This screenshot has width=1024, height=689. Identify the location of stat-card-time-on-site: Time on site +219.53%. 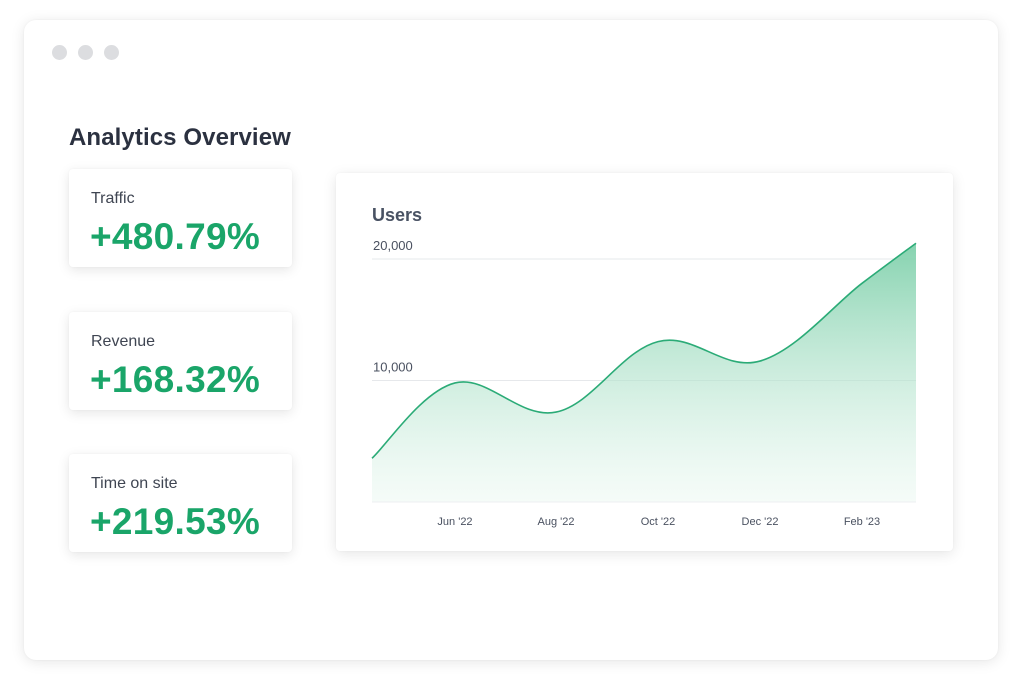
(180, 503).